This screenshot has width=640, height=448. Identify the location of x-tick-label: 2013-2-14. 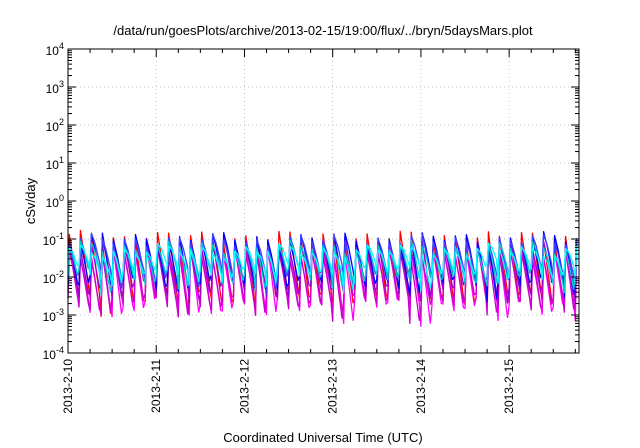
(421, 386).